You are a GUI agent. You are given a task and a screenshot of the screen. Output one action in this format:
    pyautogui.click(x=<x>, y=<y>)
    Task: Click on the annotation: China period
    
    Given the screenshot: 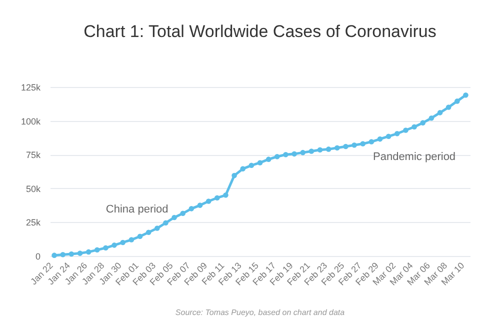 What is the action you would take?
    pyautogui.click(x=137, y=209)
    